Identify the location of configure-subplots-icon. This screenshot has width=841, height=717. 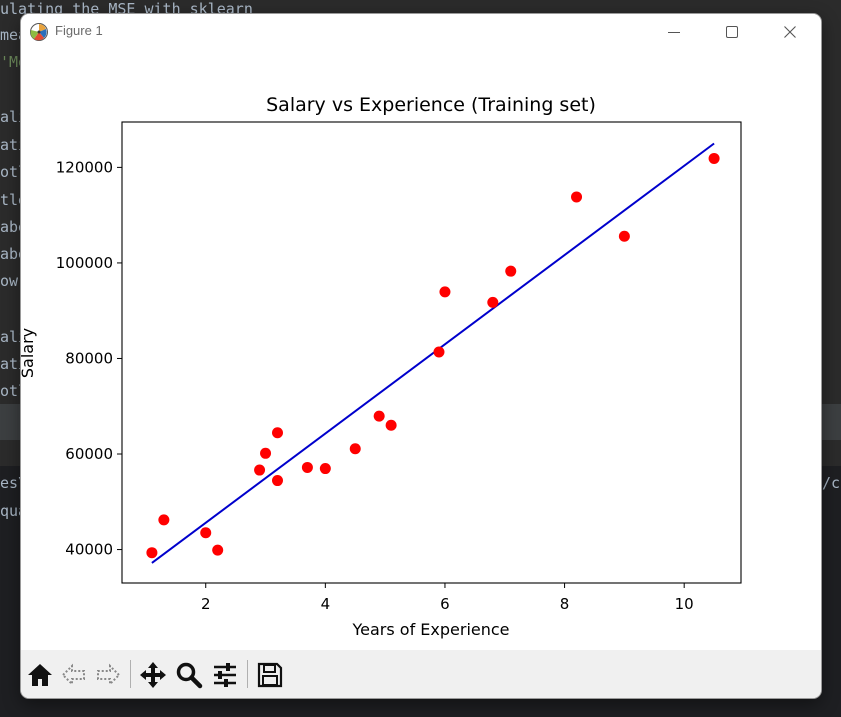
(225, 675).